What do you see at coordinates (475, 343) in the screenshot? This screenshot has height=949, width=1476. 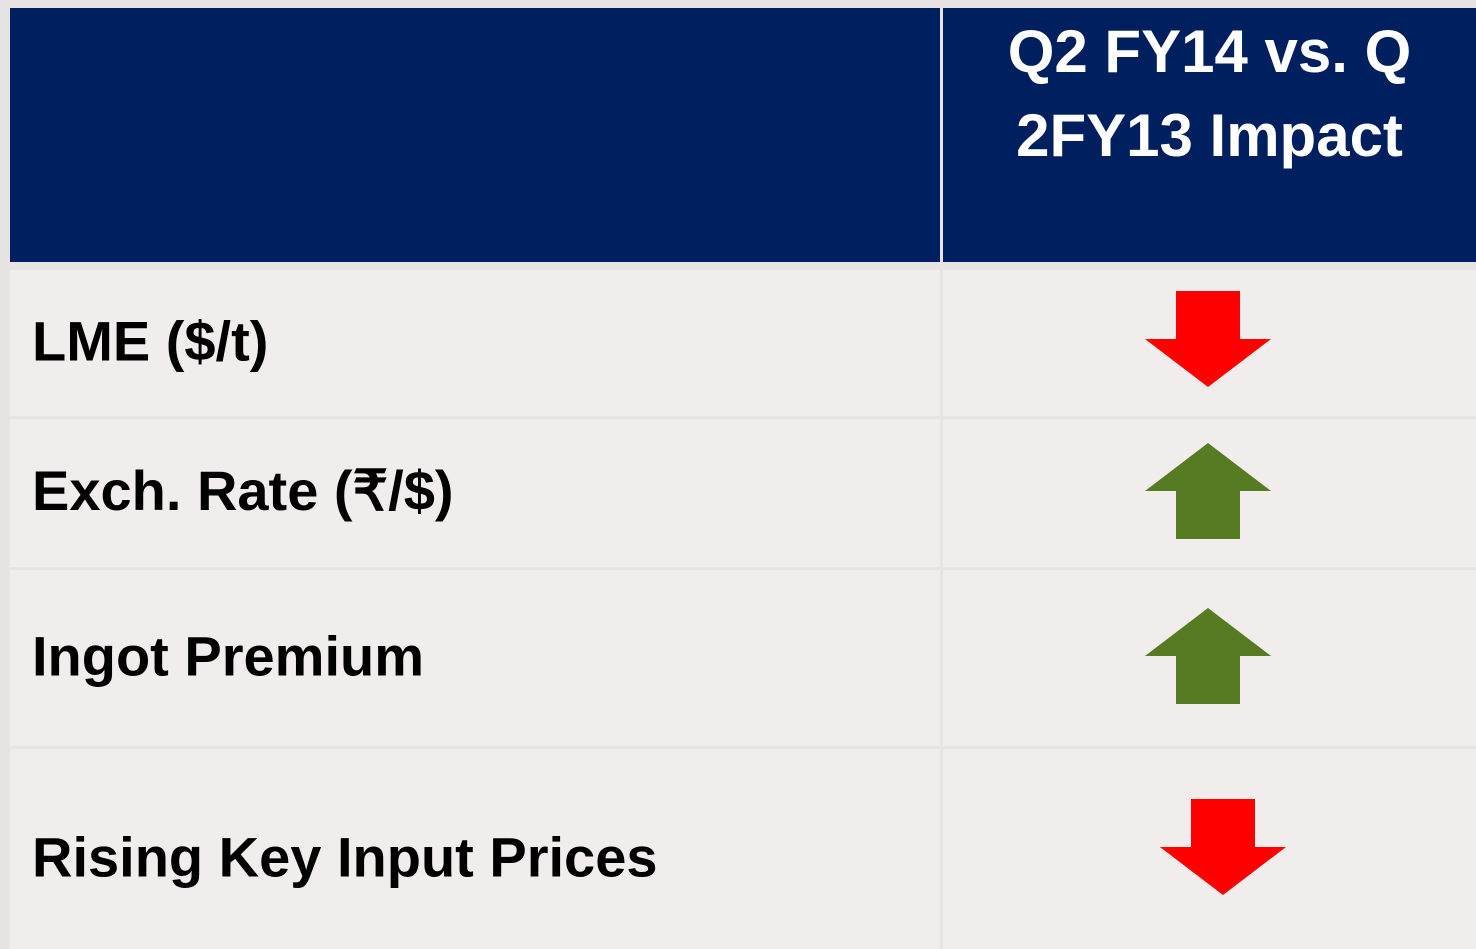 I see `label-cell: LME ($/t)` at bounding box center [475, 343].